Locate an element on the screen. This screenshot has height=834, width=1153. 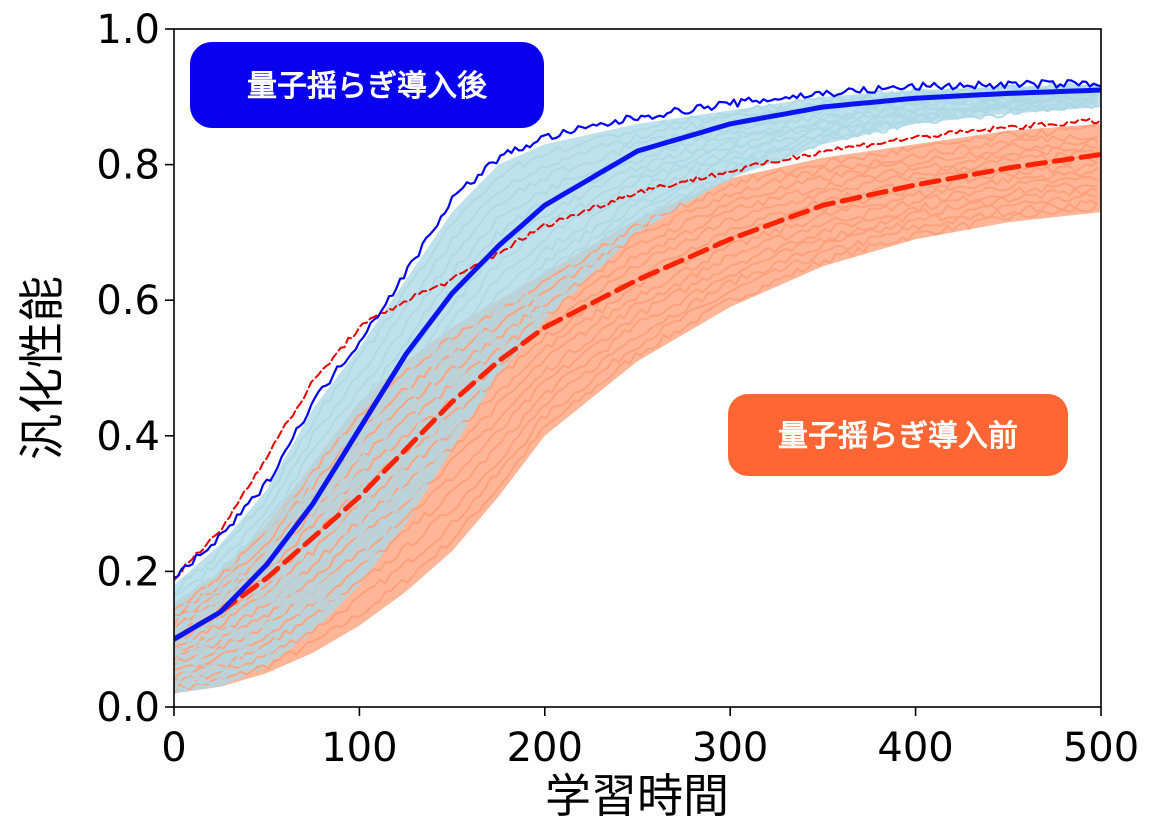
annotation-before-box is located at coordinates (898, 435).